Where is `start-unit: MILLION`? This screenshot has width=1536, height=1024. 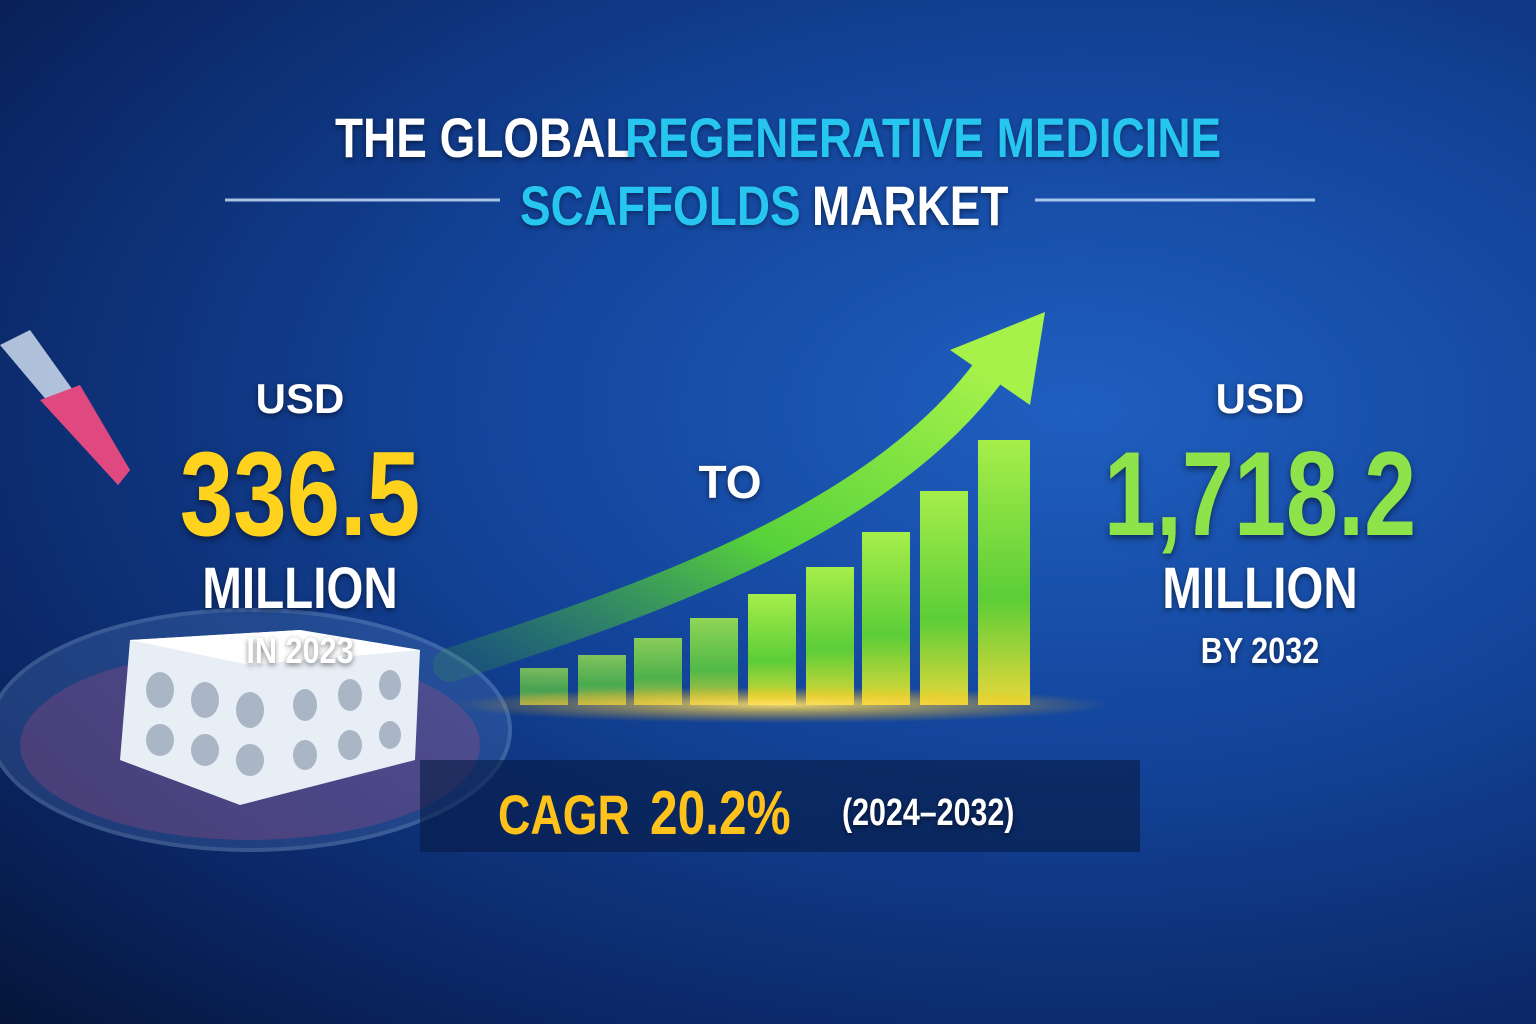 start-unit: MILLION is located at coordinates (300, 588).